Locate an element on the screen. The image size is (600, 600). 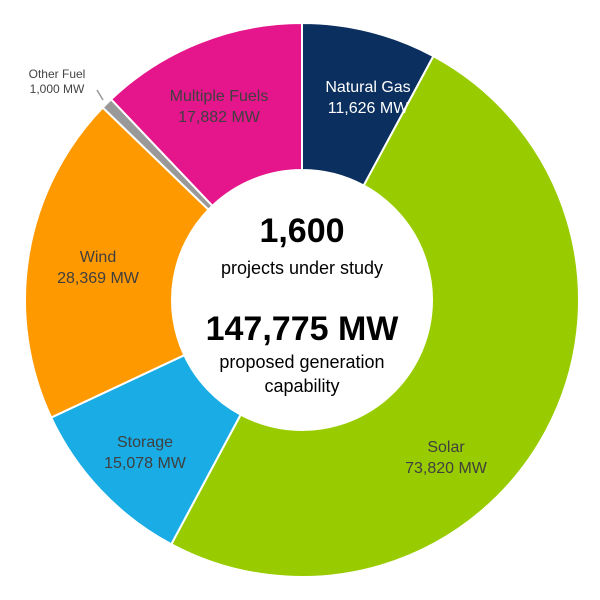
slice-label-multiple-fuels-name: Multiple Fuels is located at coordinates (219, 96).